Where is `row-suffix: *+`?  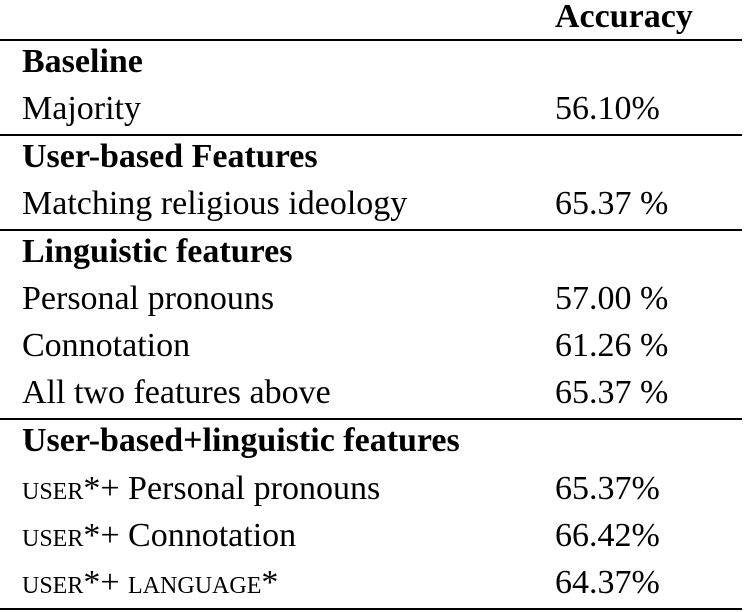
row-suffix: *+ is located at coordinates (106, 582).